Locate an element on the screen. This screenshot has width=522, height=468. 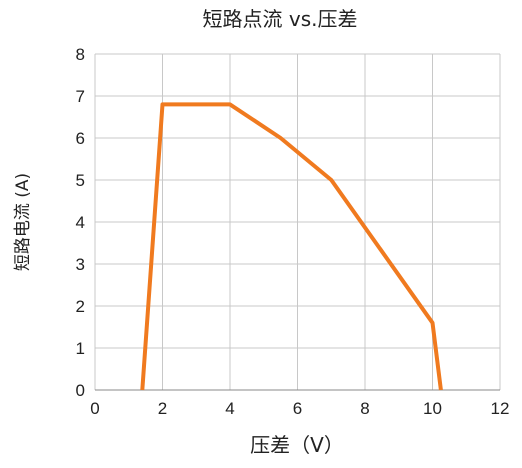
chart-title: 短路点流 vs.压差 is located at coordinates (280, 19).